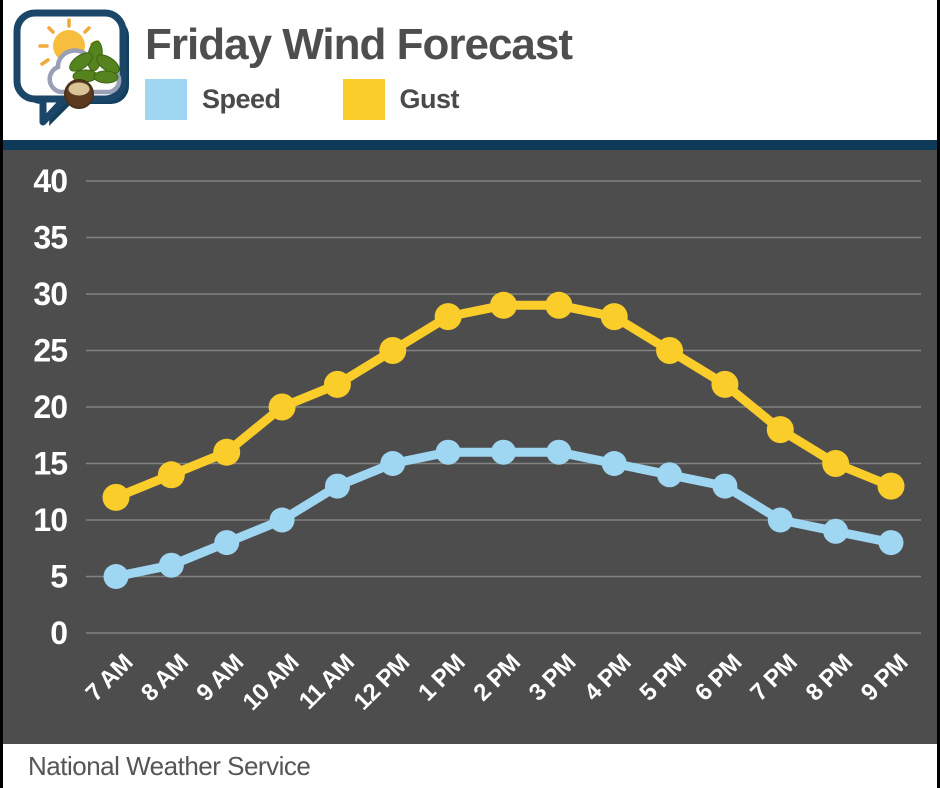 This screenshot has height=788, width=940. What do you see at coordinates (429, 99) in the screenshot?
I see `legend-label-gust: Gust` at bounding box center [429, 99].